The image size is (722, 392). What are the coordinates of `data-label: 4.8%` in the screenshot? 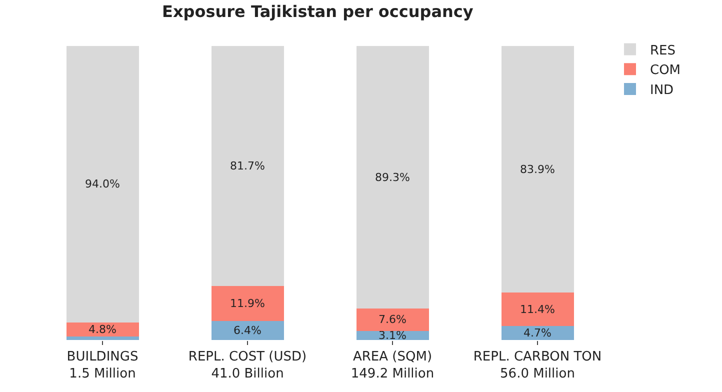 It's located at (102, 329).